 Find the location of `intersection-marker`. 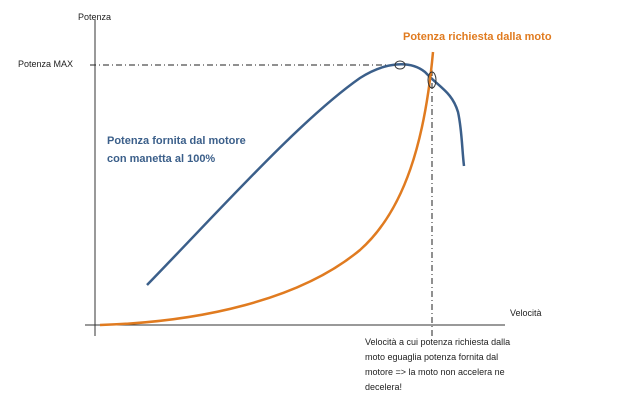

intersection-marker is located at coordinates (432, 80).